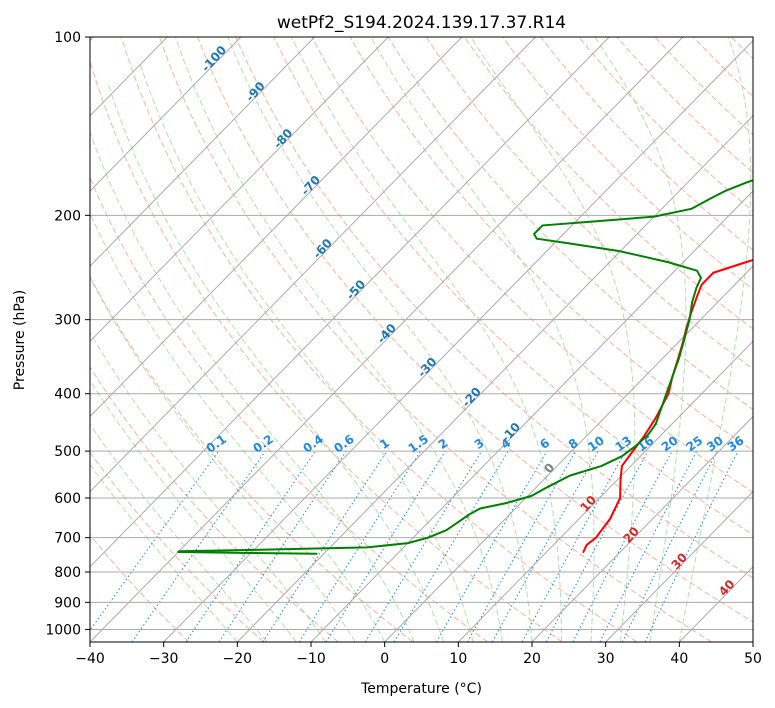 This screenshot has height=708, width=775. I want to click on mixing-ratio-label: 1, so click(384, 444).